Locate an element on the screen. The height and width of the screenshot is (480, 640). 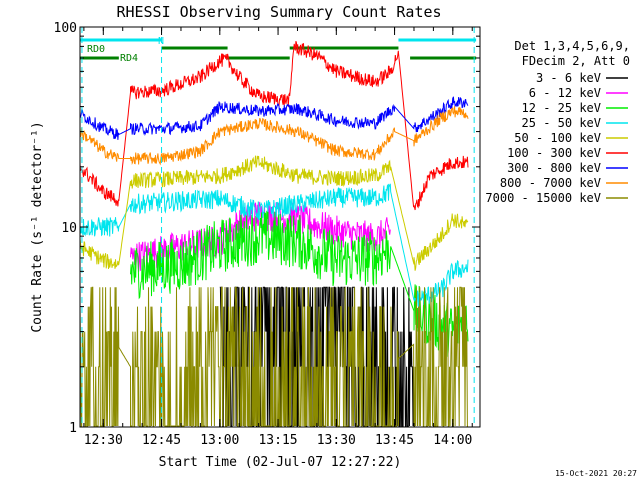
legend-entry: 300 - 800 keV is located at coordinates (554, 168).